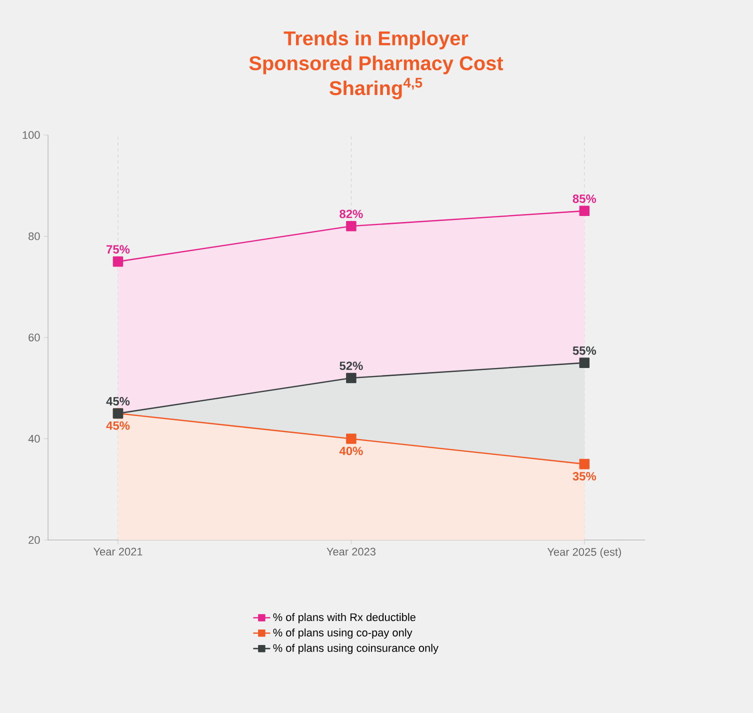 This screenshot has width=753, height=713. What do you see at coordinates (34, 338) in the screenshot?
I see `y-tick-label: 60` at bounding box center [34, 338].